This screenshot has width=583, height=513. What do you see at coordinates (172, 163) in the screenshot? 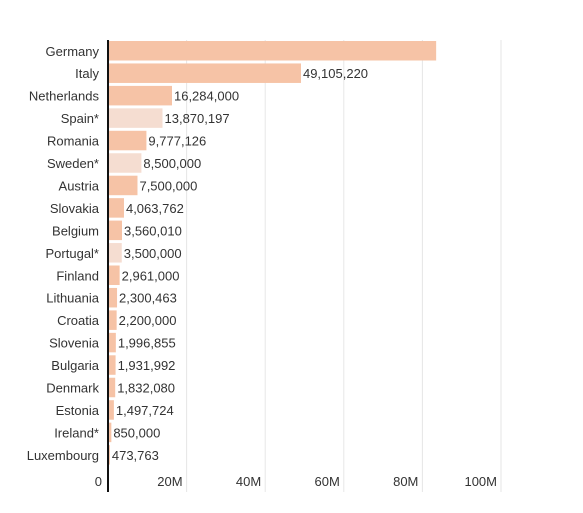
I see `value-label: 8,500,000` at bounding box center [172, 163].